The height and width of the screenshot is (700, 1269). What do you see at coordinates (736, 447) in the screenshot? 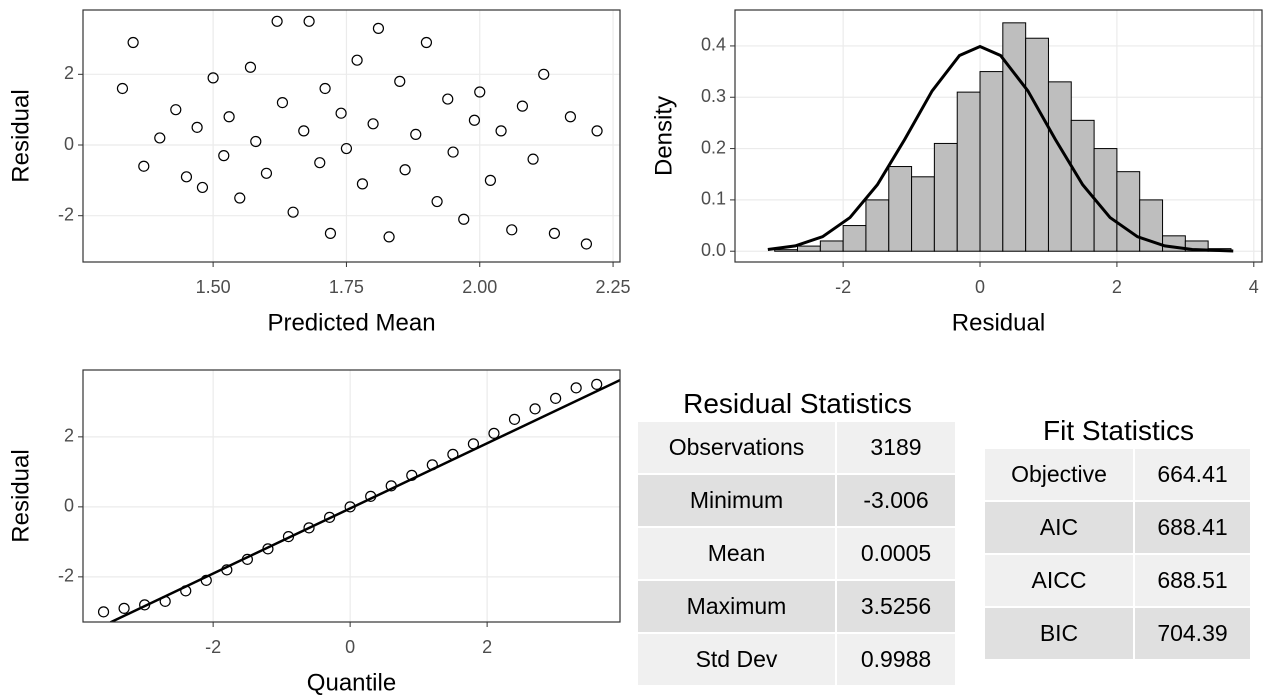
I see `stat-name: Observations` at bounding box center [736, 447].